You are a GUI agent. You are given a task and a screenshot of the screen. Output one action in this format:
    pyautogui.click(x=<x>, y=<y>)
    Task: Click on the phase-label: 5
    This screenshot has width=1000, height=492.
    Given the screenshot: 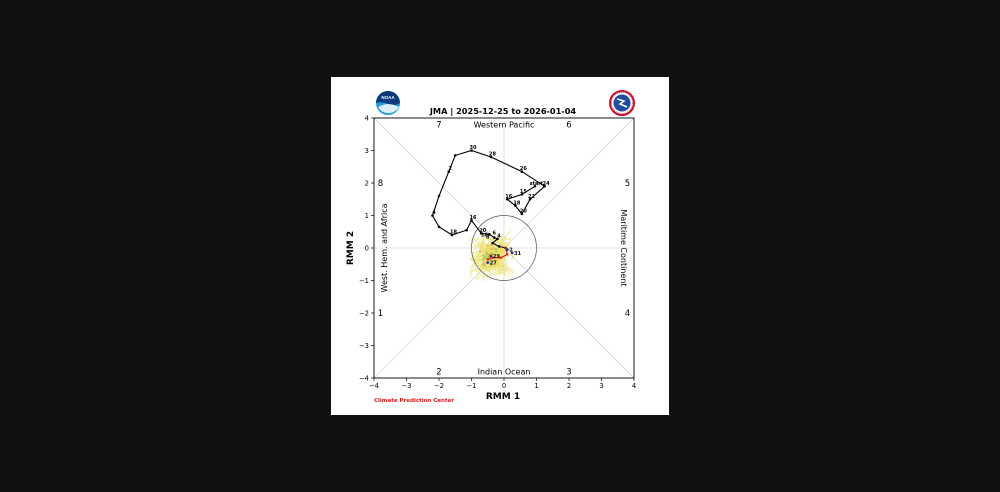 What is the action you would take?
    pyautogui.click(x=627, y=184)
    